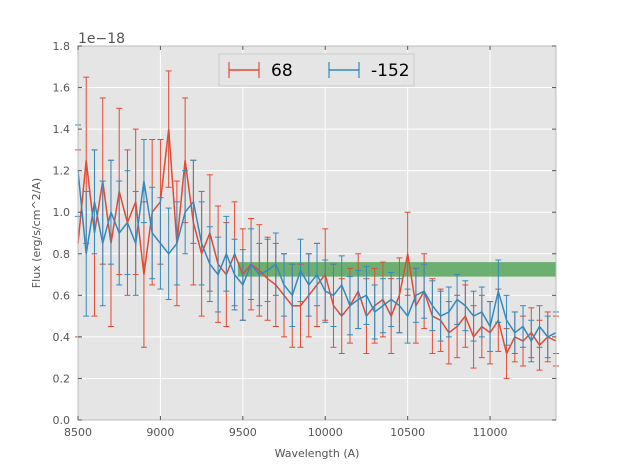 The width and height of the screenshot is (617, 467). Describe the element at coordinates (325, 432) in the screenshot. I see `x-tick-label: 10000` at that location.